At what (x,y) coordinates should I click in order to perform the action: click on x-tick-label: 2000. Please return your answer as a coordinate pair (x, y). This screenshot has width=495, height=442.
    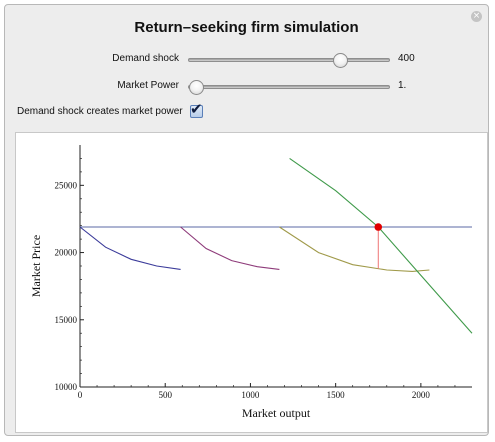
    Looking at the image, I should click on (421, 395).